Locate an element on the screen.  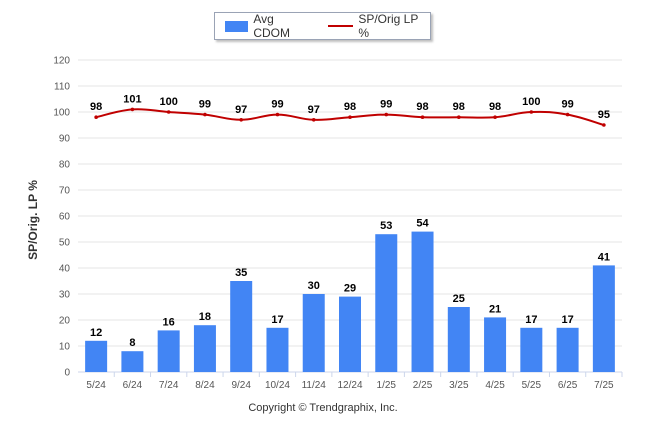
legend-line-label: SP/Orig LP % is located at coordinates (388, 26).